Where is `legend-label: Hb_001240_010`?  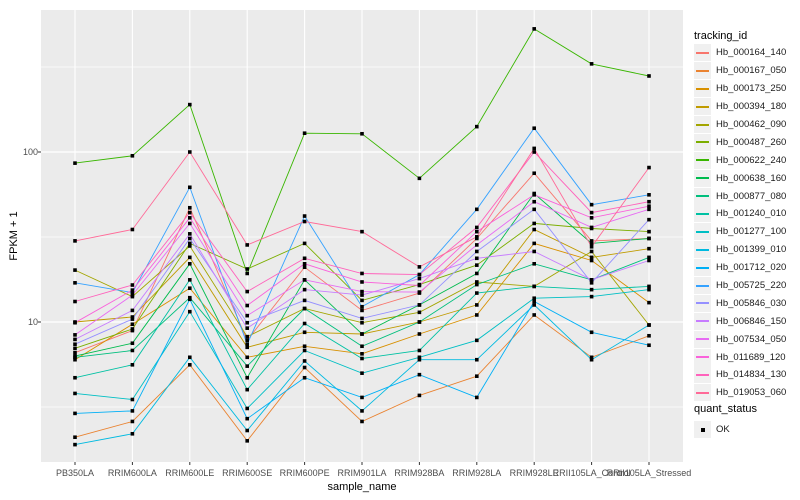
legend-label: Hb_001240_010 is located at coordinates (751, 214).